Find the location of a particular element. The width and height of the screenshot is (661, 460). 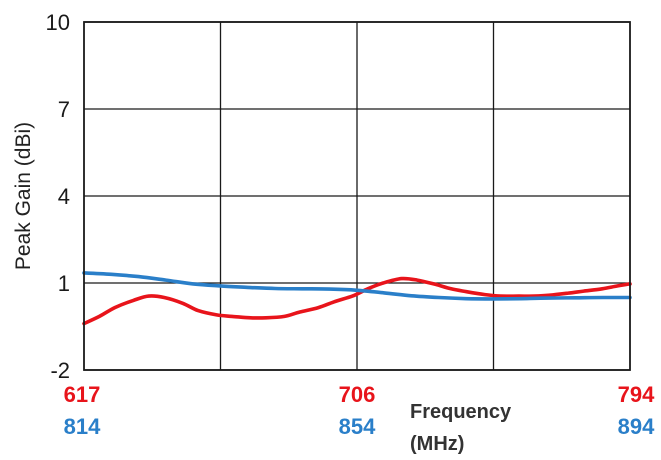

x-tick-label: 617 is located at coordinates (82, 394).